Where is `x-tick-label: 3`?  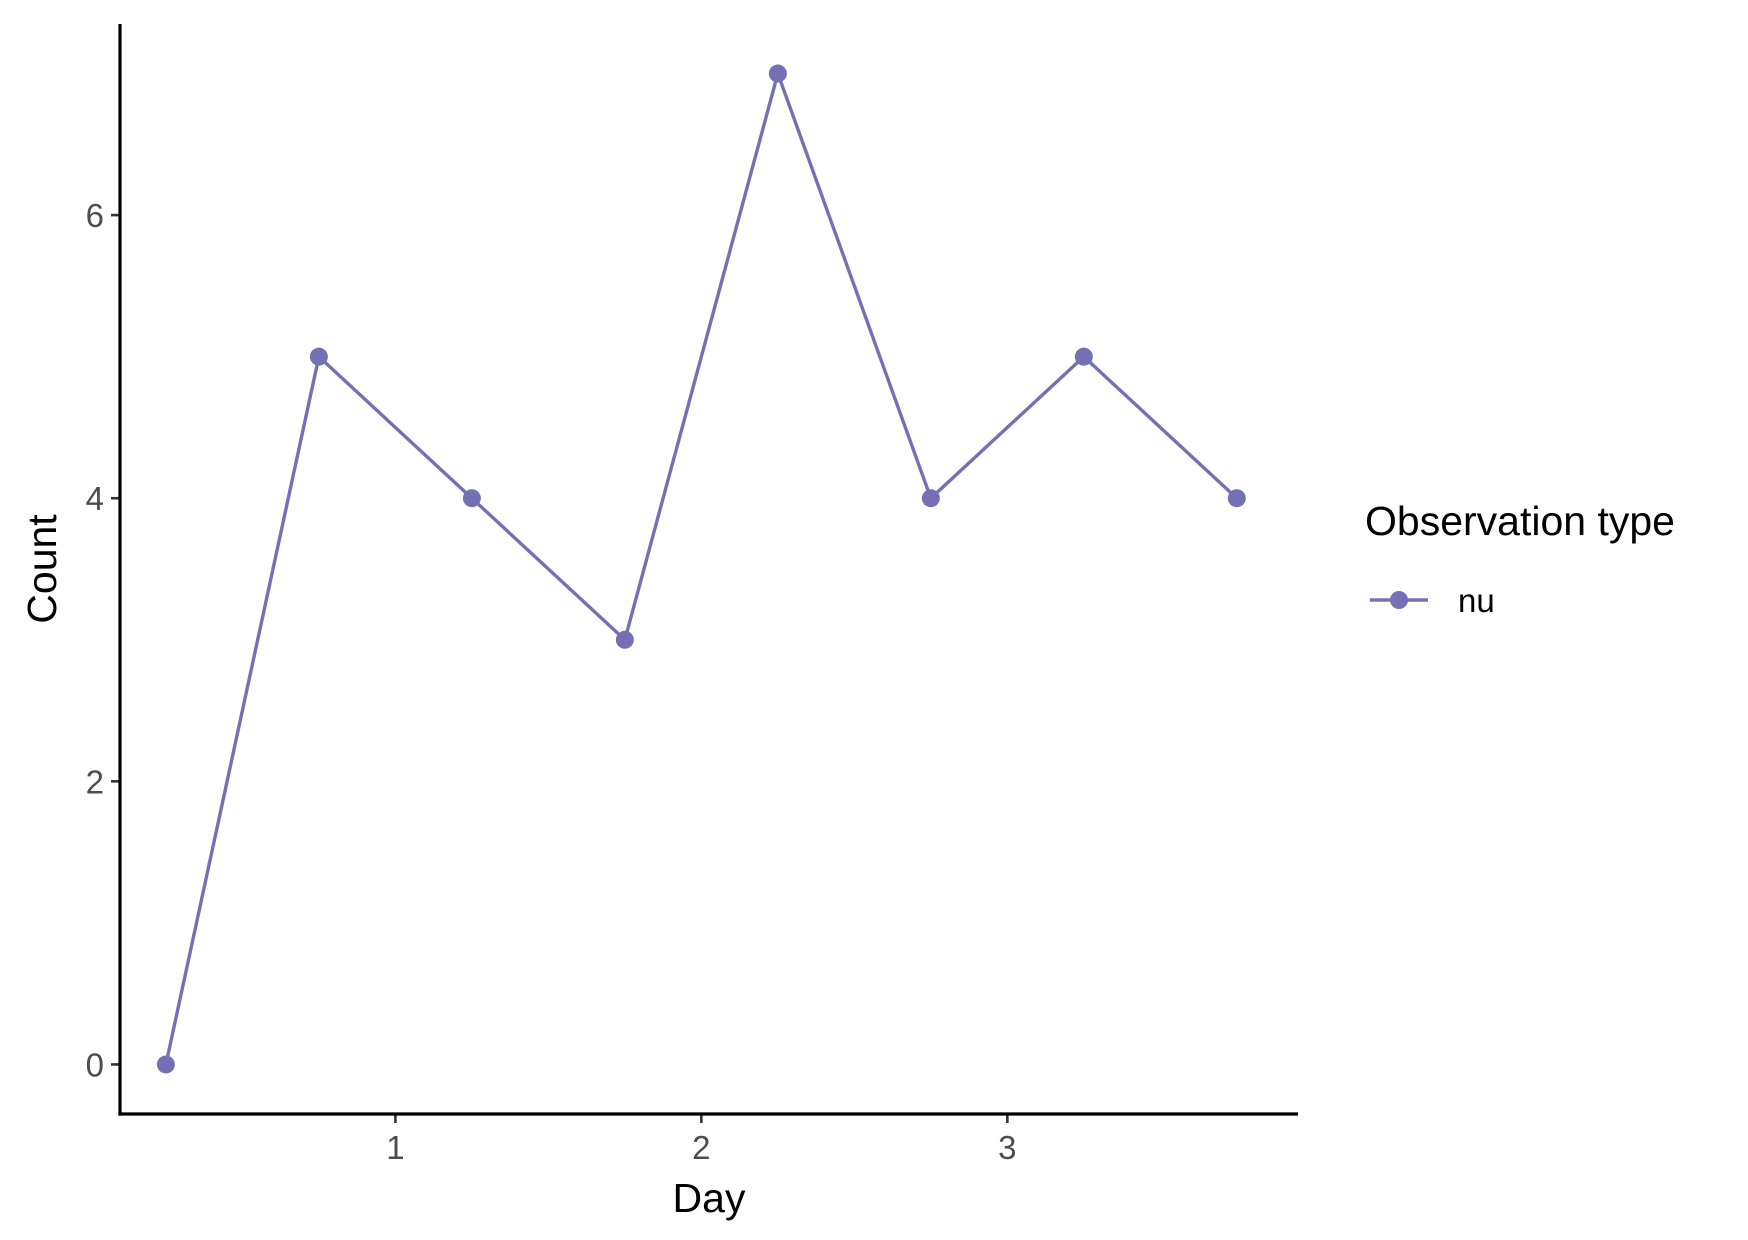 x-tick-label: 3 is located at coordinates (1007, 1147).